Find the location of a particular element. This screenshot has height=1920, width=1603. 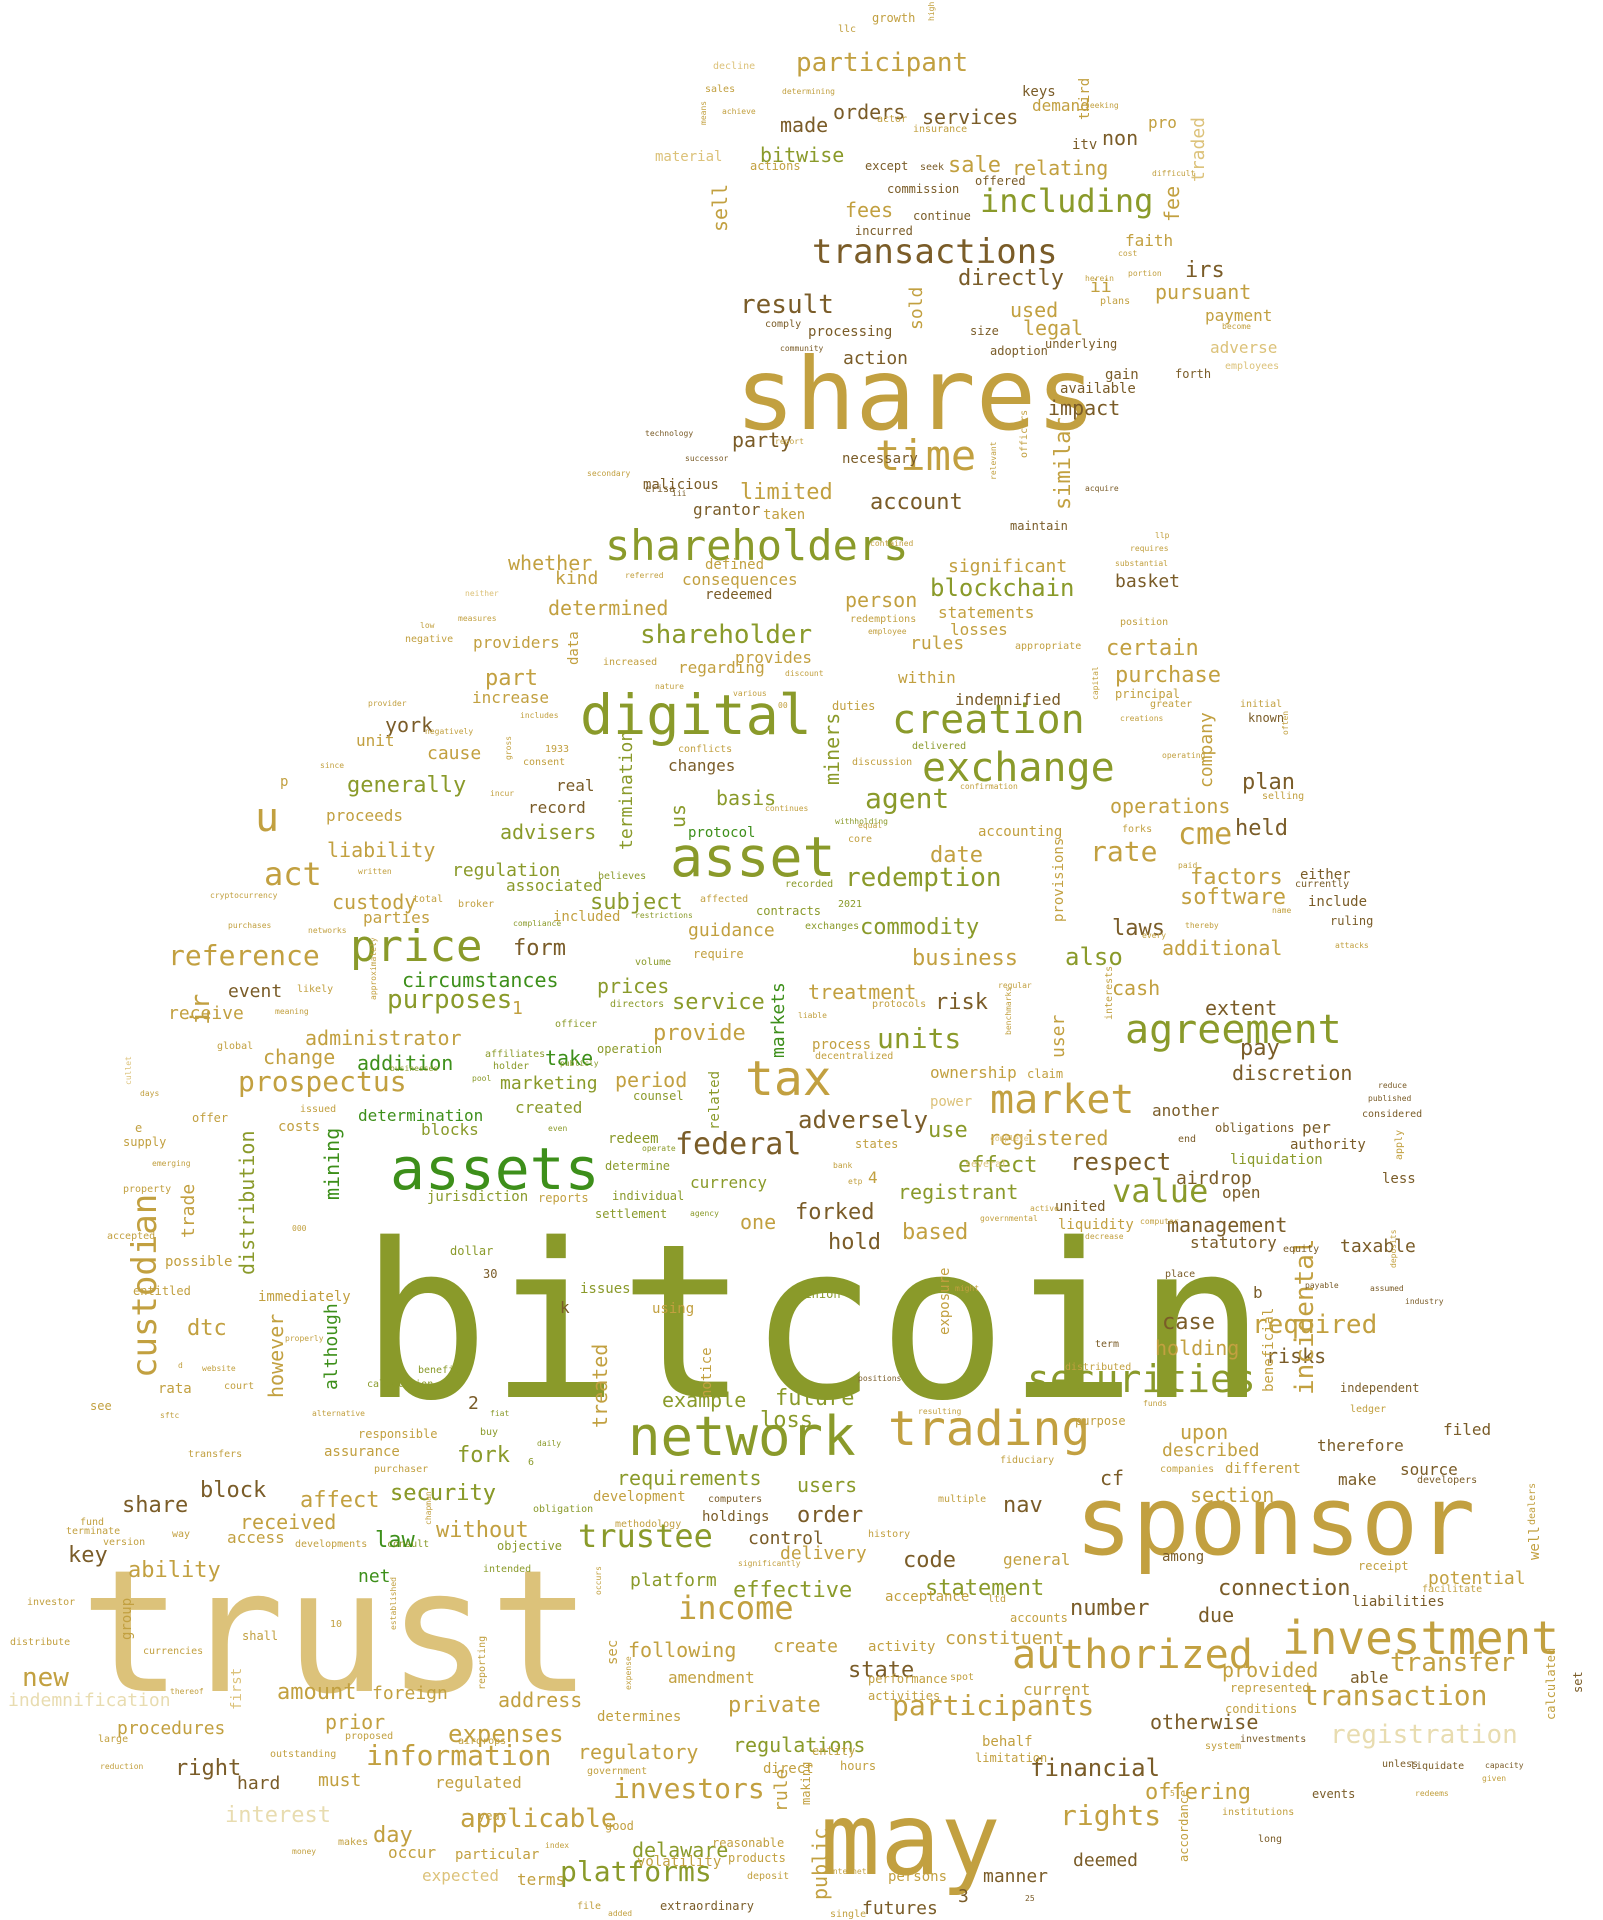

cloud-word: sell is located at coordinates (720, 207).